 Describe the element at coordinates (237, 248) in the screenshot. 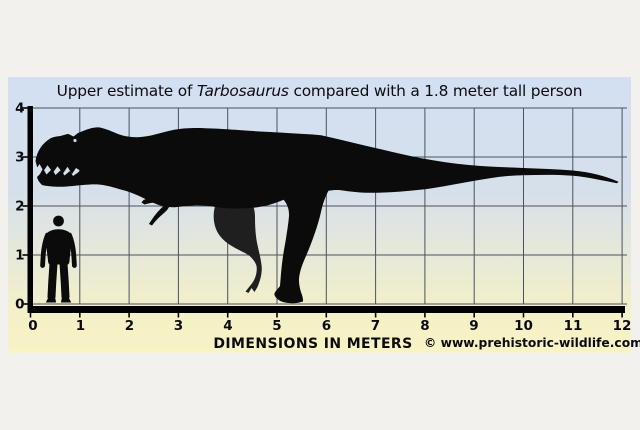

I see `tarbosaurus-far-leg` at that location.